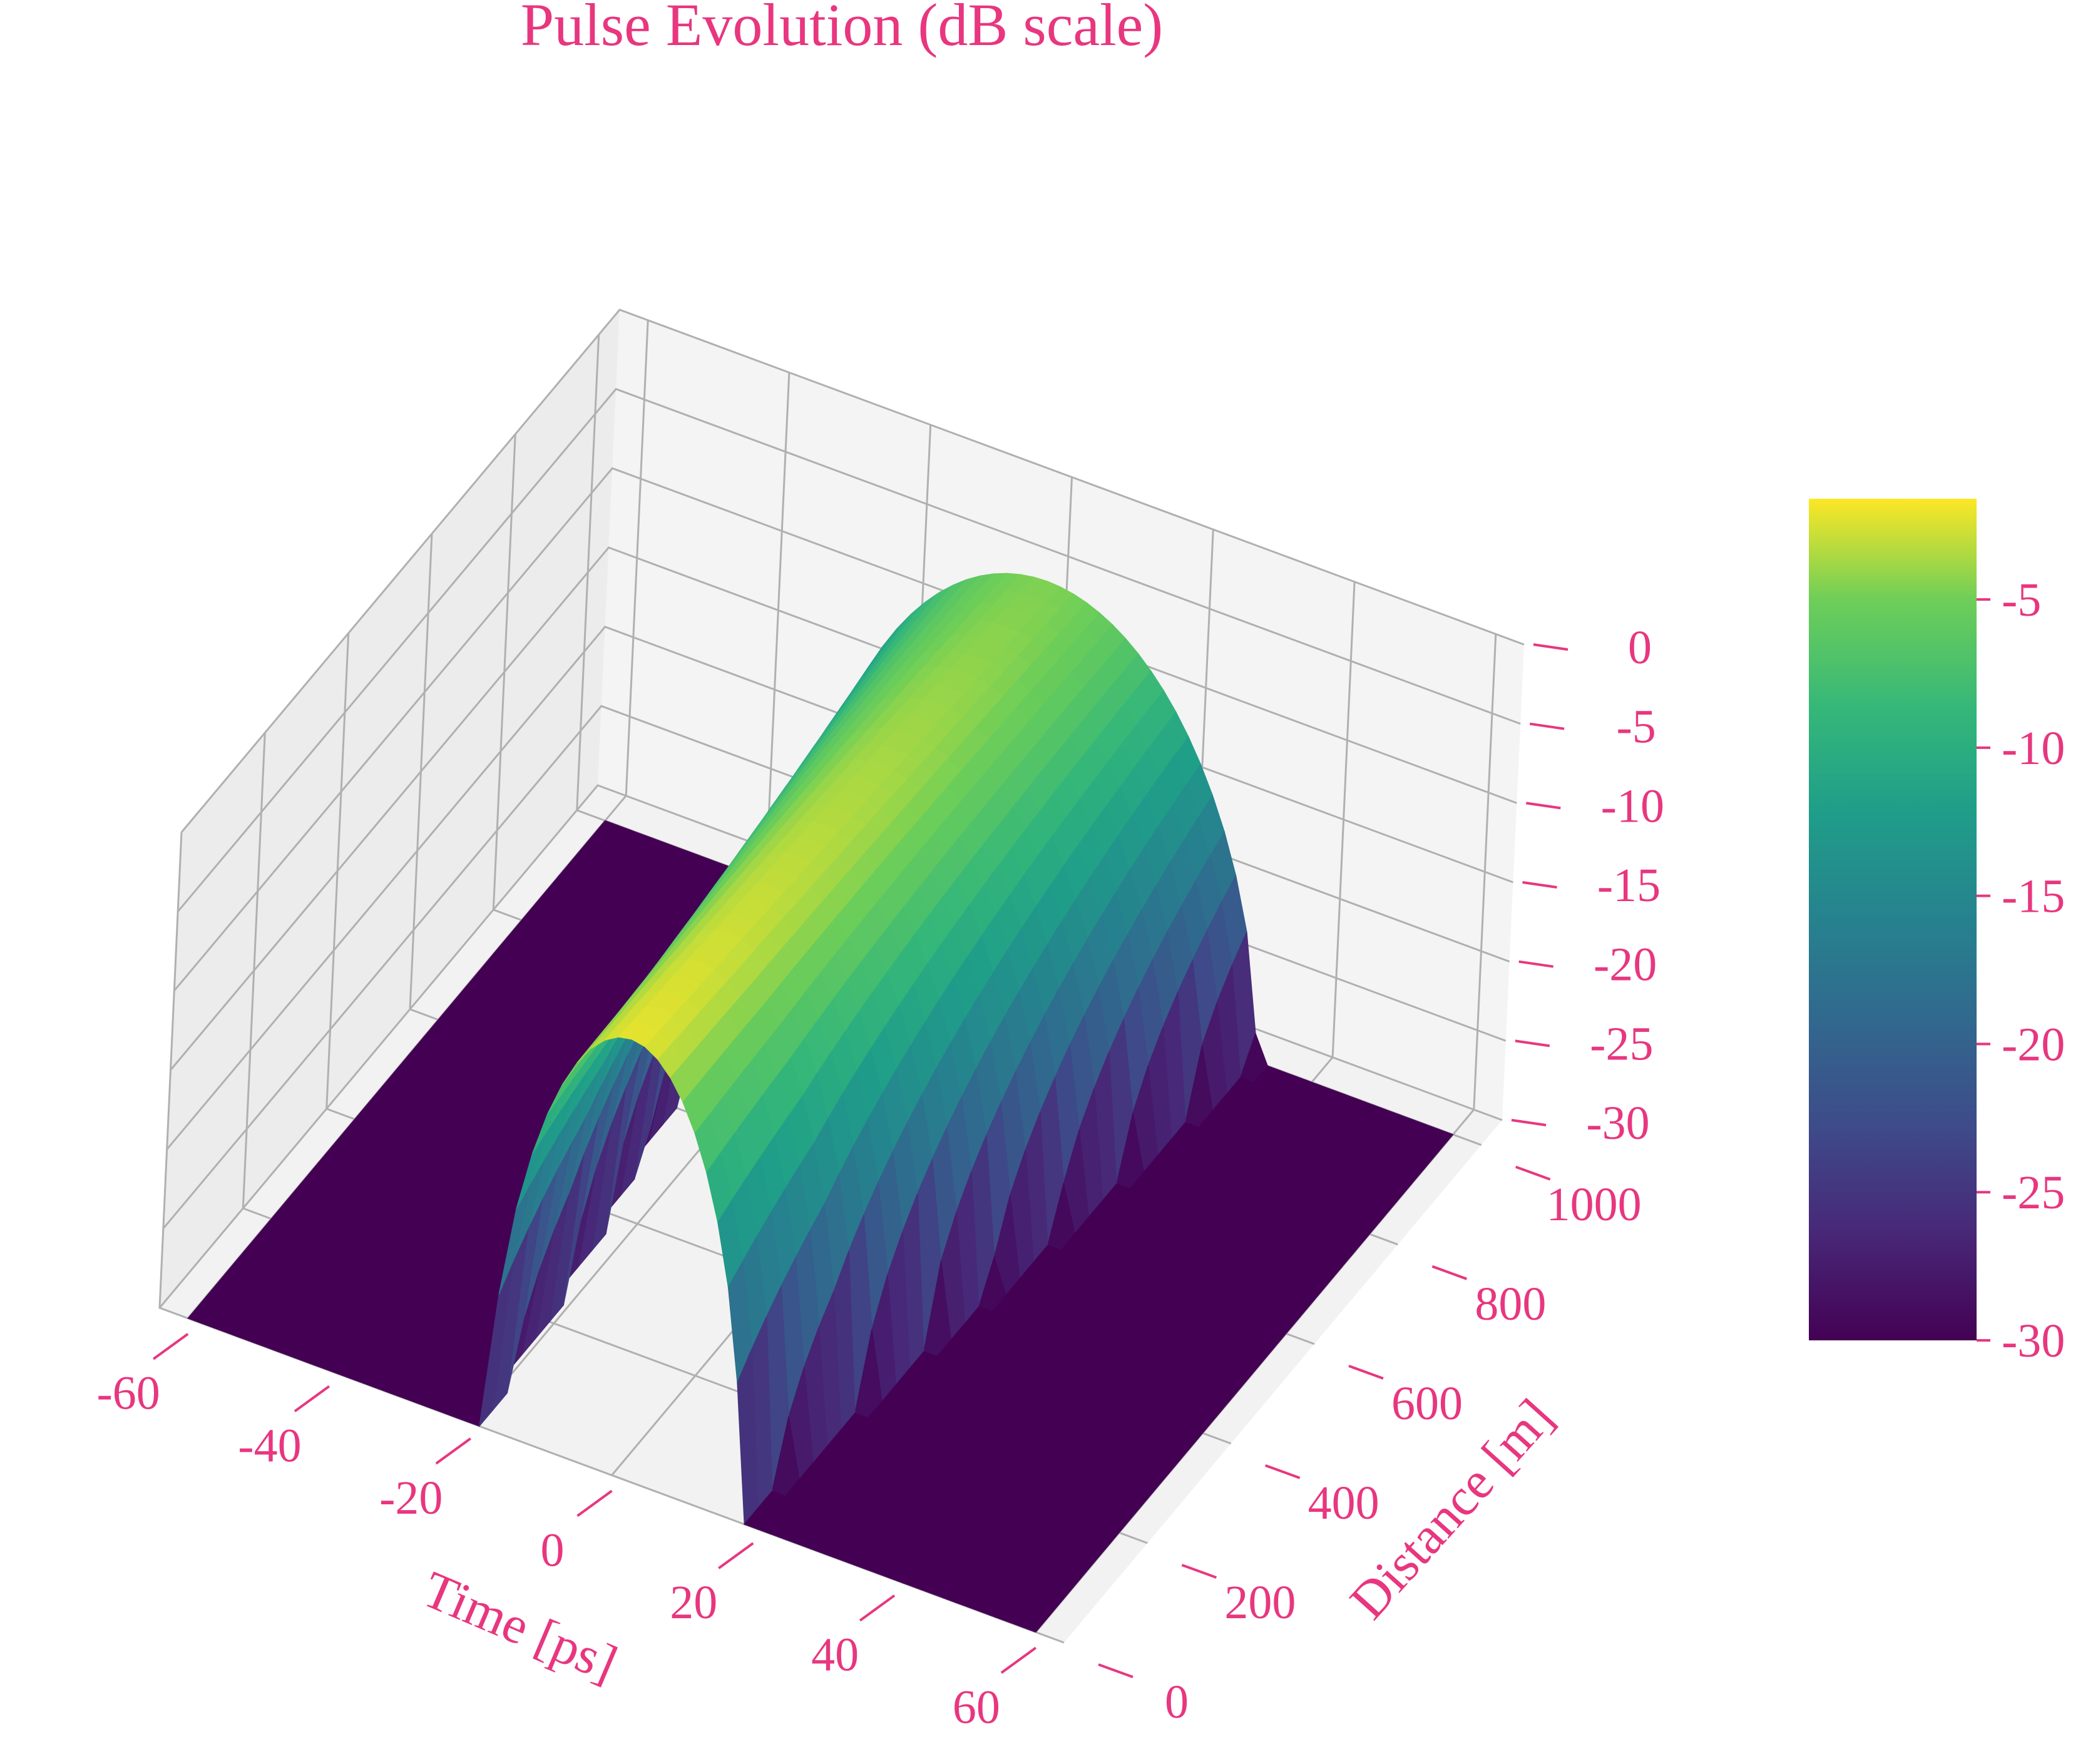  Describe the element at coordinates (1343, 1503) in the screenshot. I see `y-tick-label: 400` at that location.